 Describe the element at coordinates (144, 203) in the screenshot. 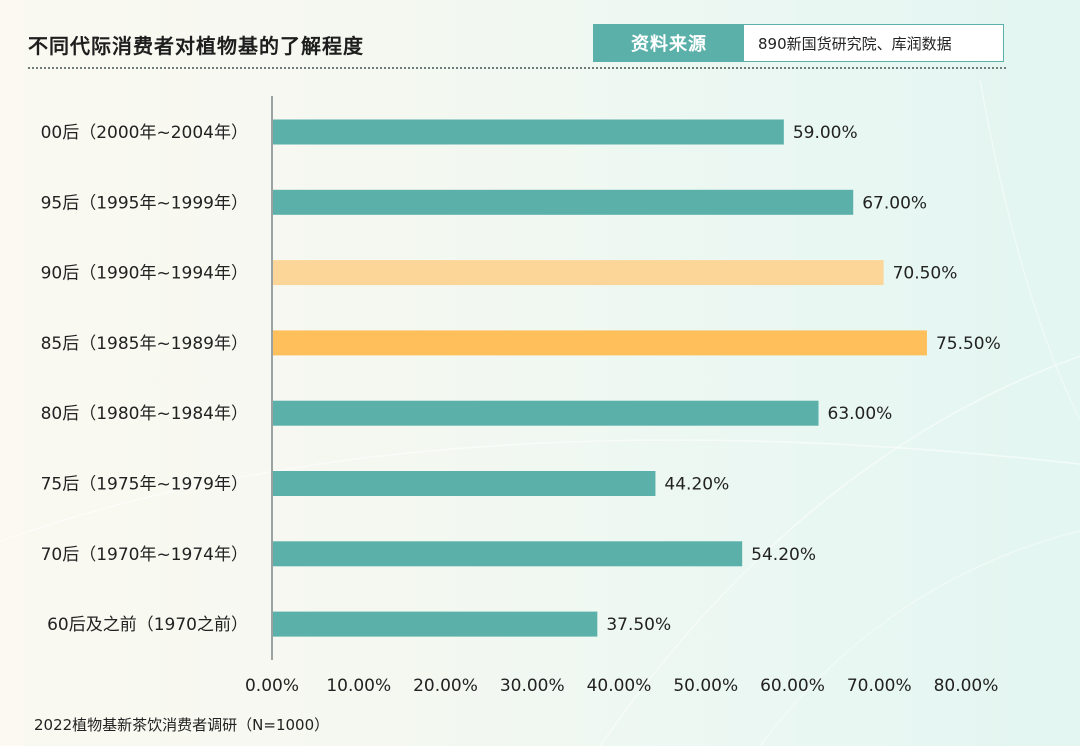

I see `category-label-1: 95后（1995年~1999年）` at that location.